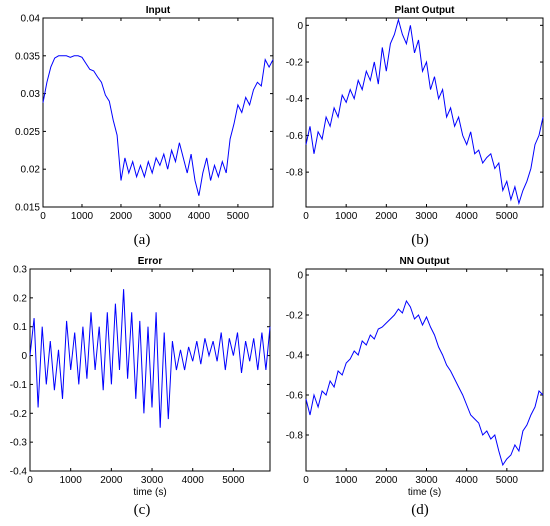  Describe the element at coordinates (19, 385) in the screenshot. I see `y-tick-label: -0.1` at that location.